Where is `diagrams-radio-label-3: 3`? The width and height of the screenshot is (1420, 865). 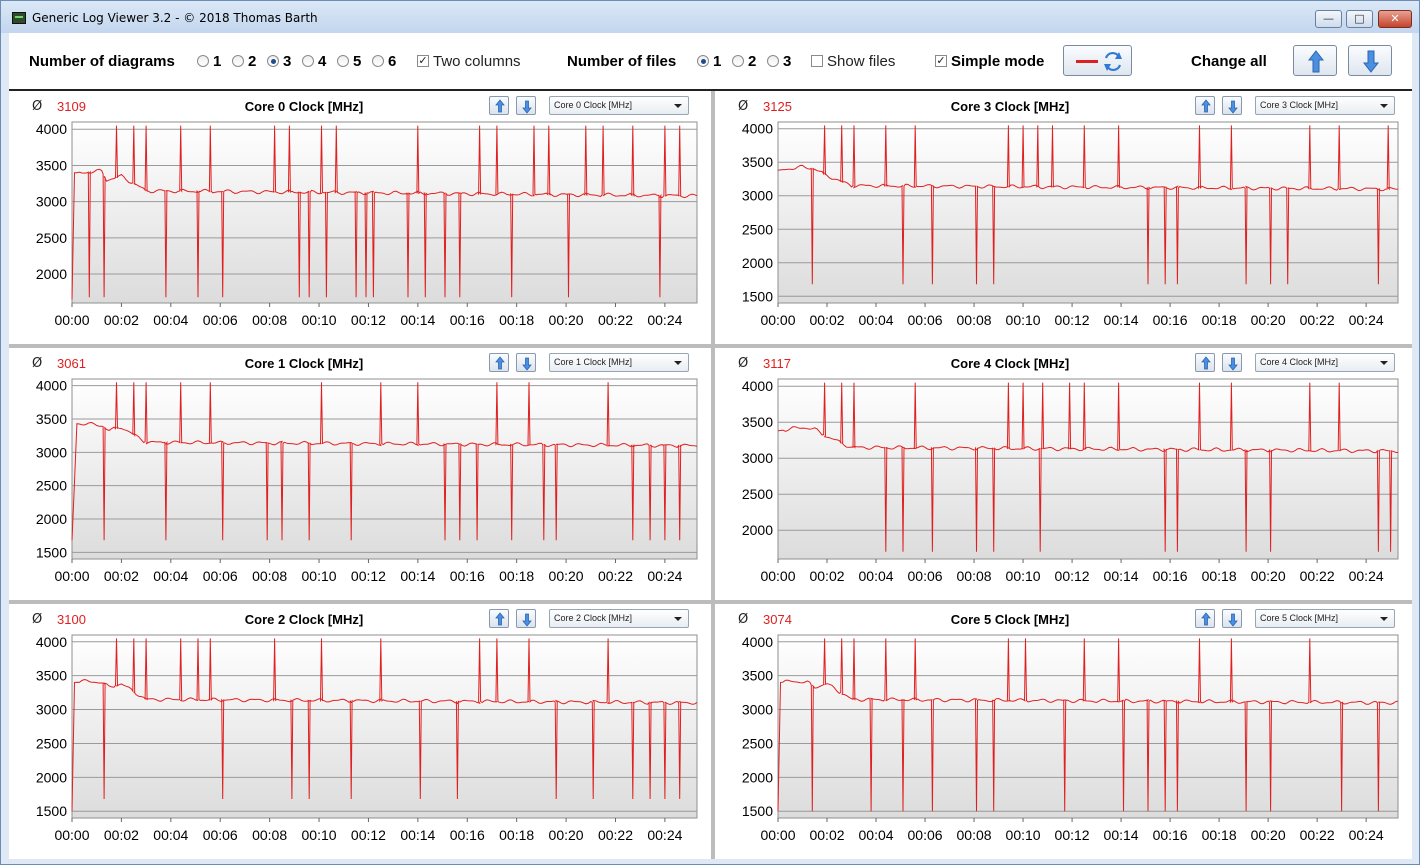
diagrams-radio-label-3: 3 is located at coordinates (287, 61).